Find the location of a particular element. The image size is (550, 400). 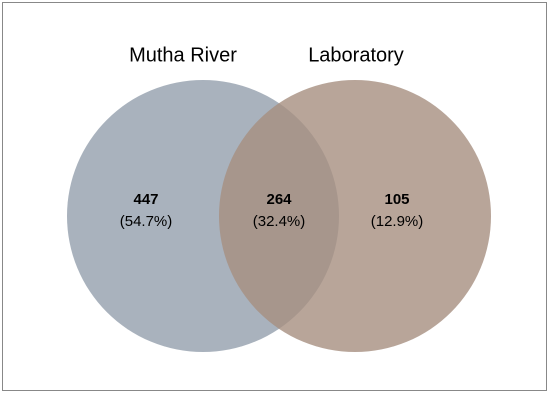

region-percent: (12.9%) is located at coordinates (397, 221).